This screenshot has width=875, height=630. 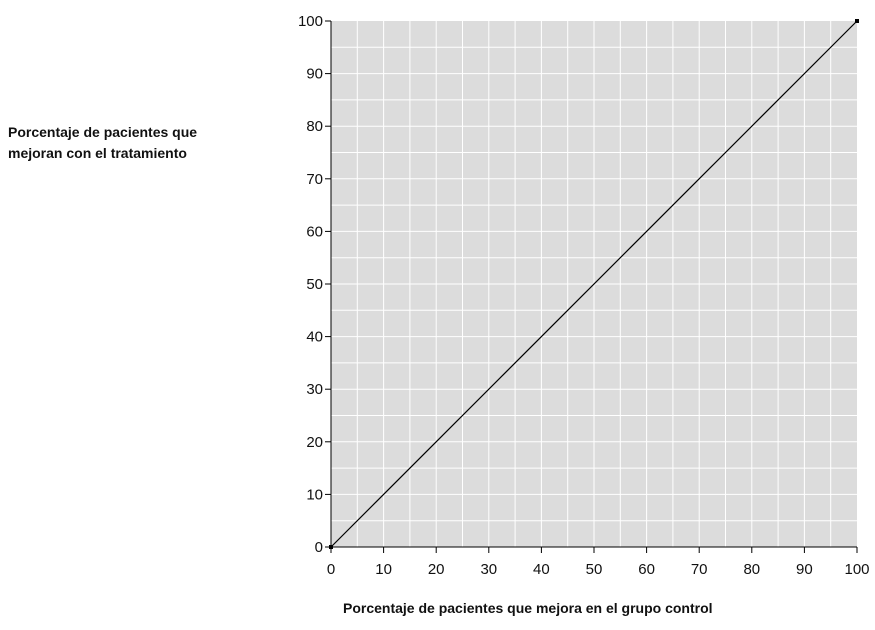 I want to click on y-tick-label: 40, so click(x=314, y=337).